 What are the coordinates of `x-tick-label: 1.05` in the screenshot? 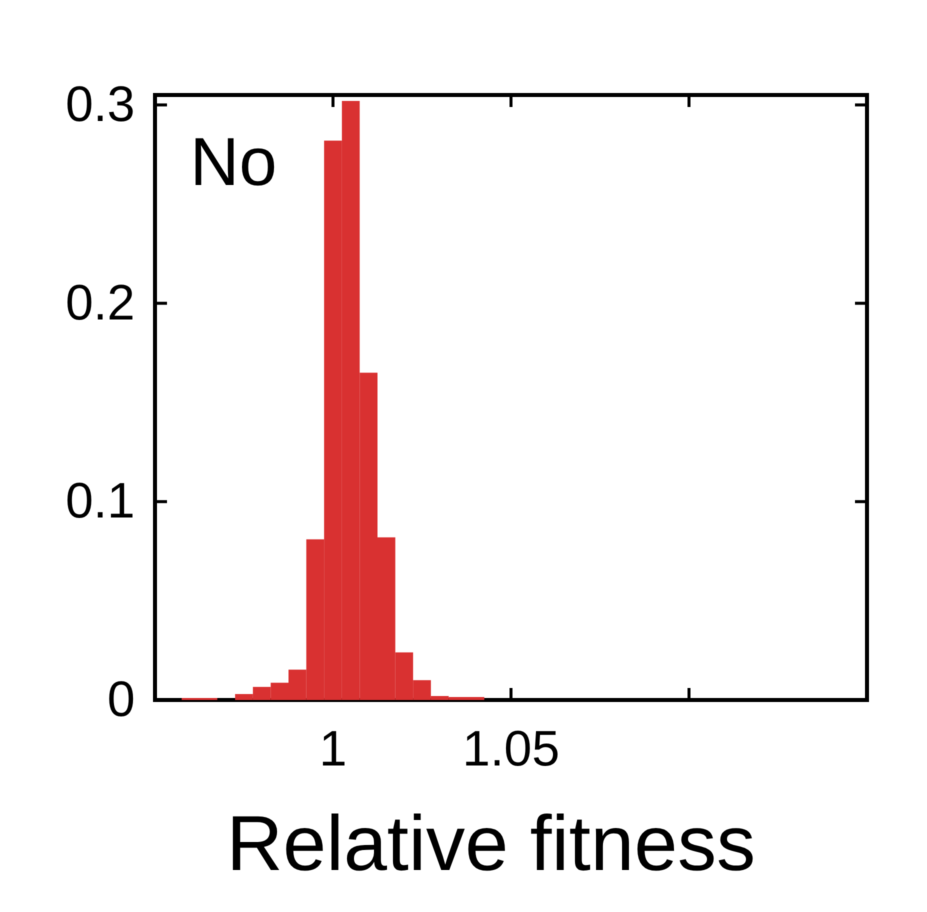 It's located at (511, 748).